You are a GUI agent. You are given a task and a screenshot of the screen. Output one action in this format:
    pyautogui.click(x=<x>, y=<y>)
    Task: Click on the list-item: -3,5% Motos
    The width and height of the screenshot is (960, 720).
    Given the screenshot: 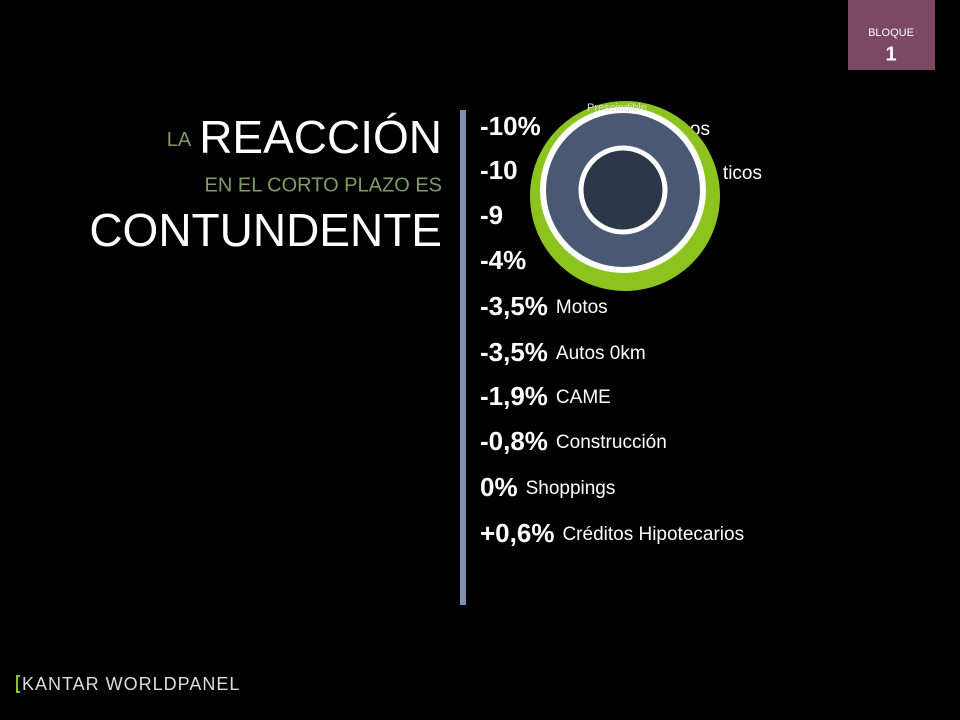 What is the action you would take?
    pyautogui.click(x=544, y=306)
    